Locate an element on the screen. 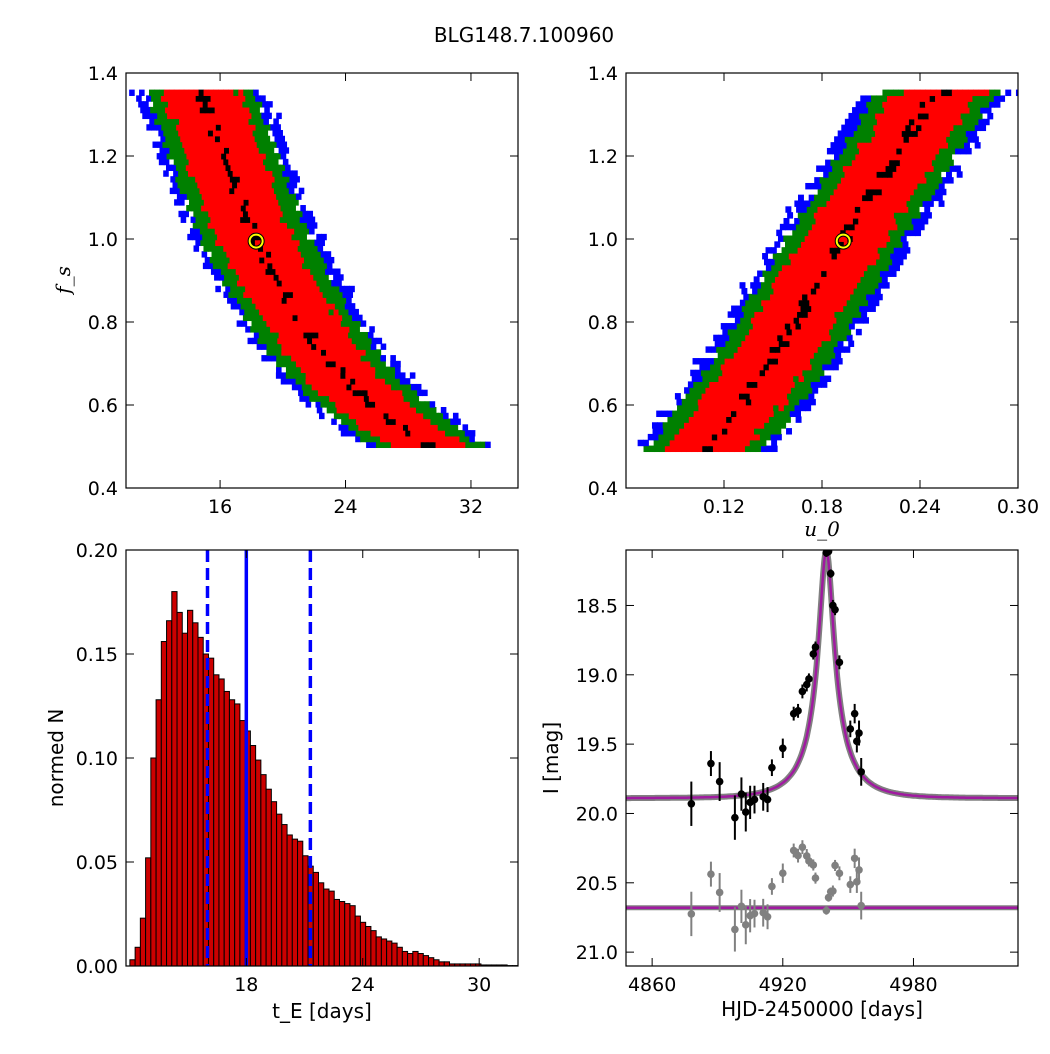 The image size is (1050, 1054). y-tick-label: 0.00 is located at coordinates (97, 967).